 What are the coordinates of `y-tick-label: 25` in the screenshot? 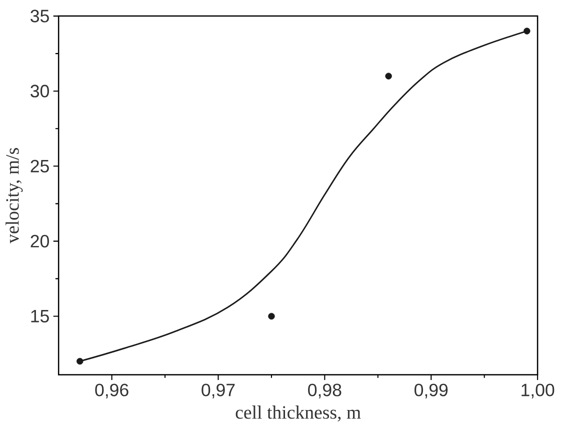 It's located at (39, 166).